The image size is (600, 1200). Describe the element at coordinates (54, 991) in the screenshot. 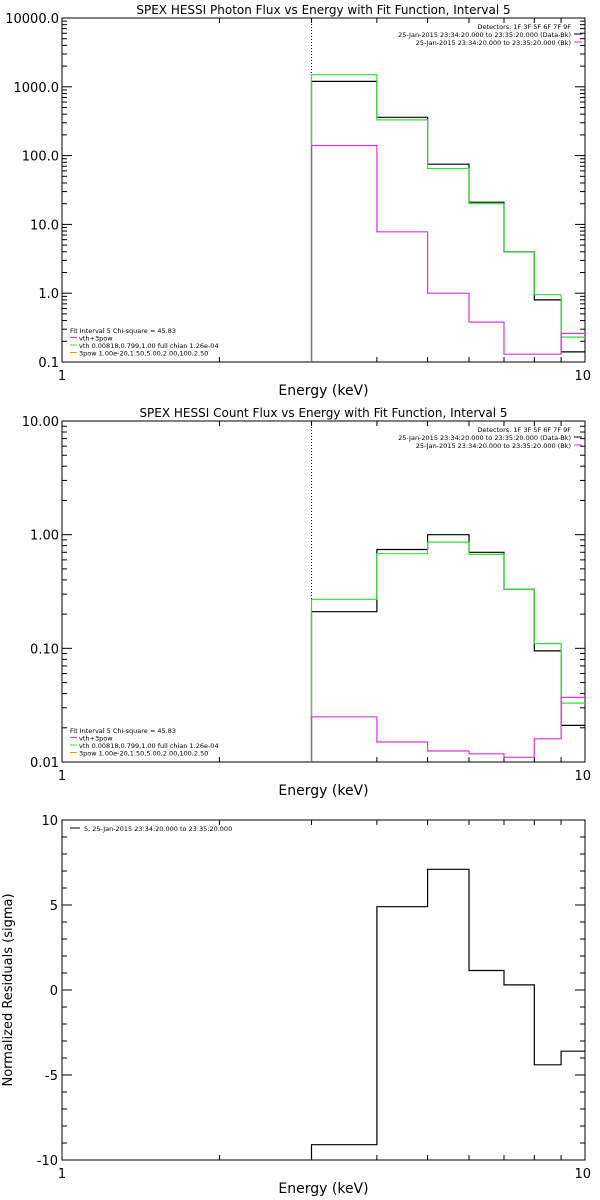

I see `y-tick-label: 0` at that location.